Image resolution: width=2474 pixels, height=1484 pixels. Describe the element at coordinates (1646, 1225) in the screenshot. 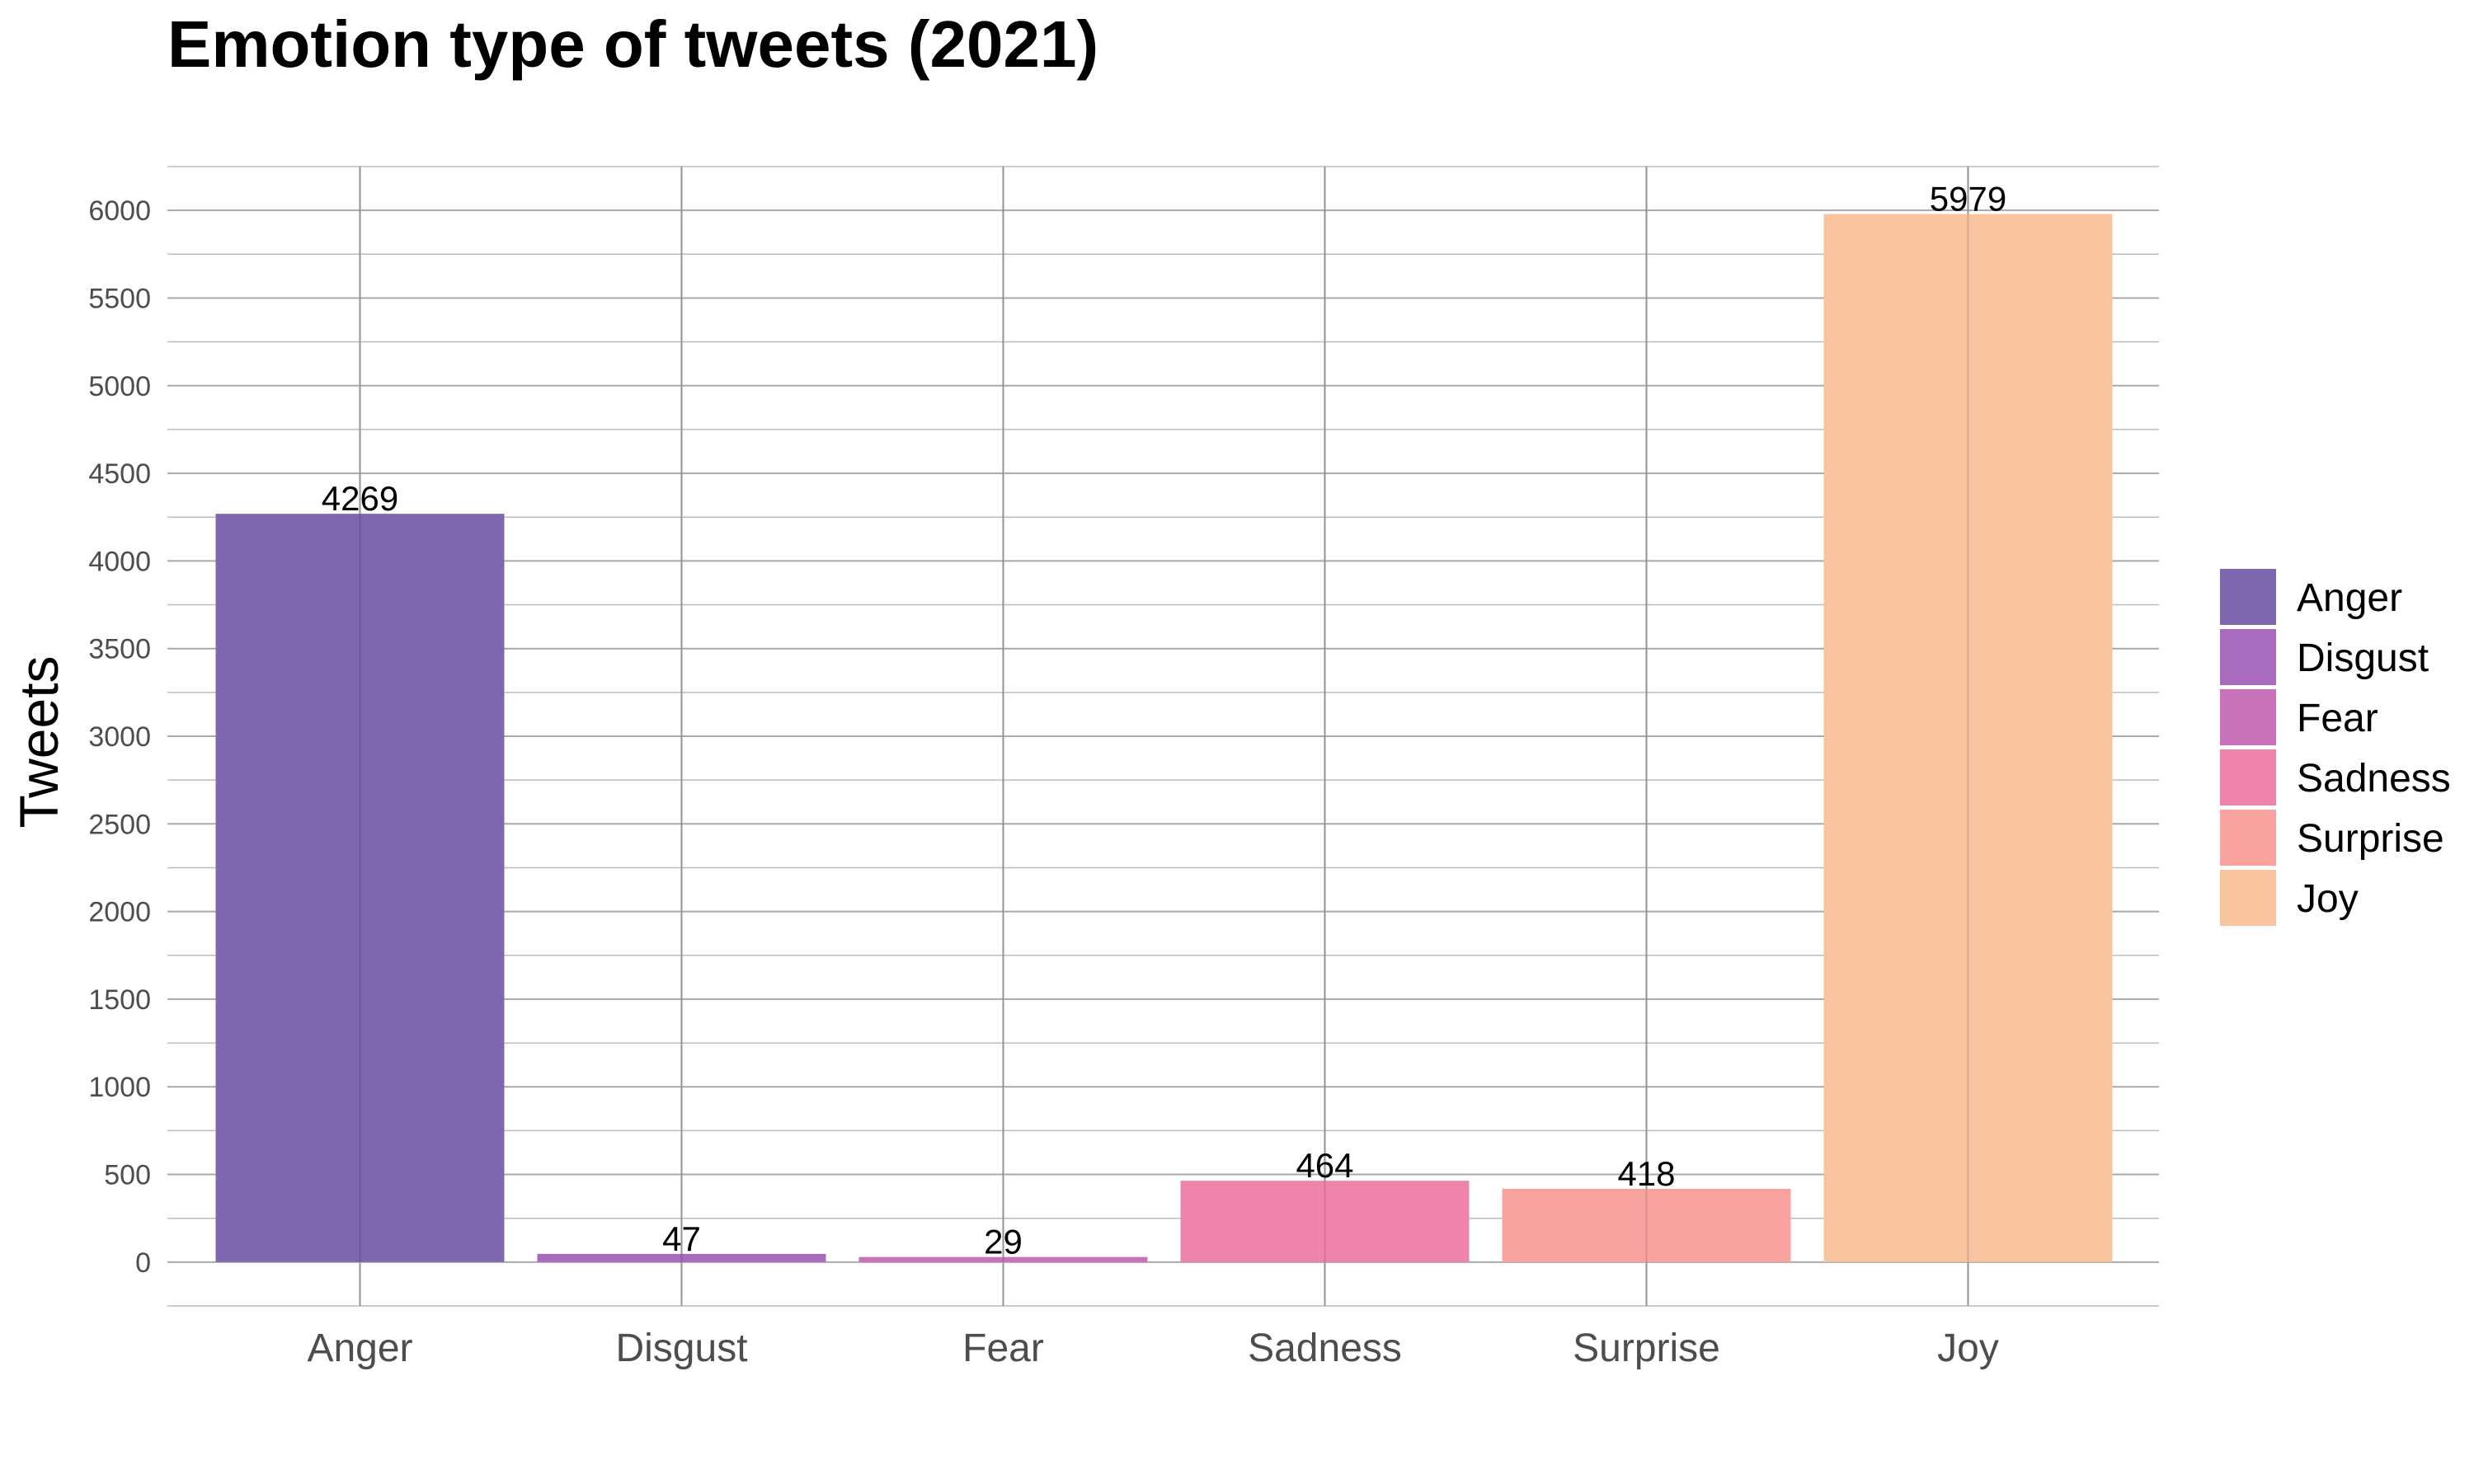

I see `bar-surprise` at that location.